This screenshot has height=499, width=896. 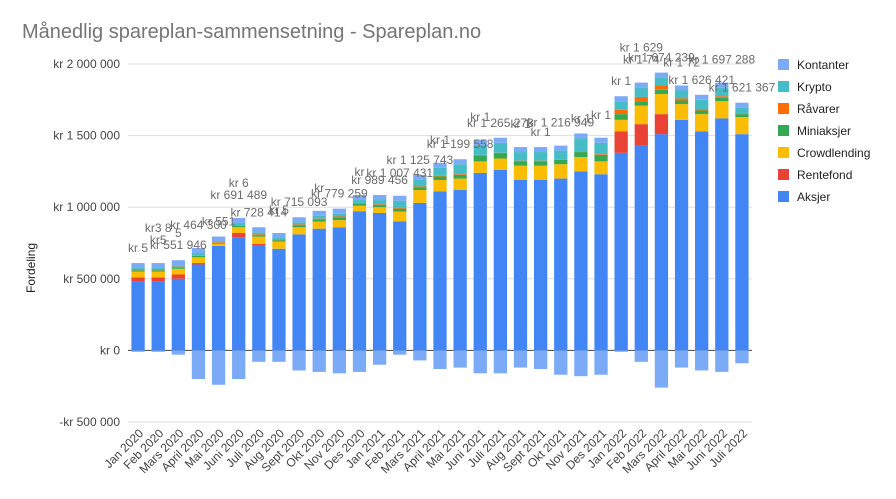 What do you see at coordinates (823, 65) in the screenshot?
I see `legend-label: Kontanter` at bounding box center [823, 65].